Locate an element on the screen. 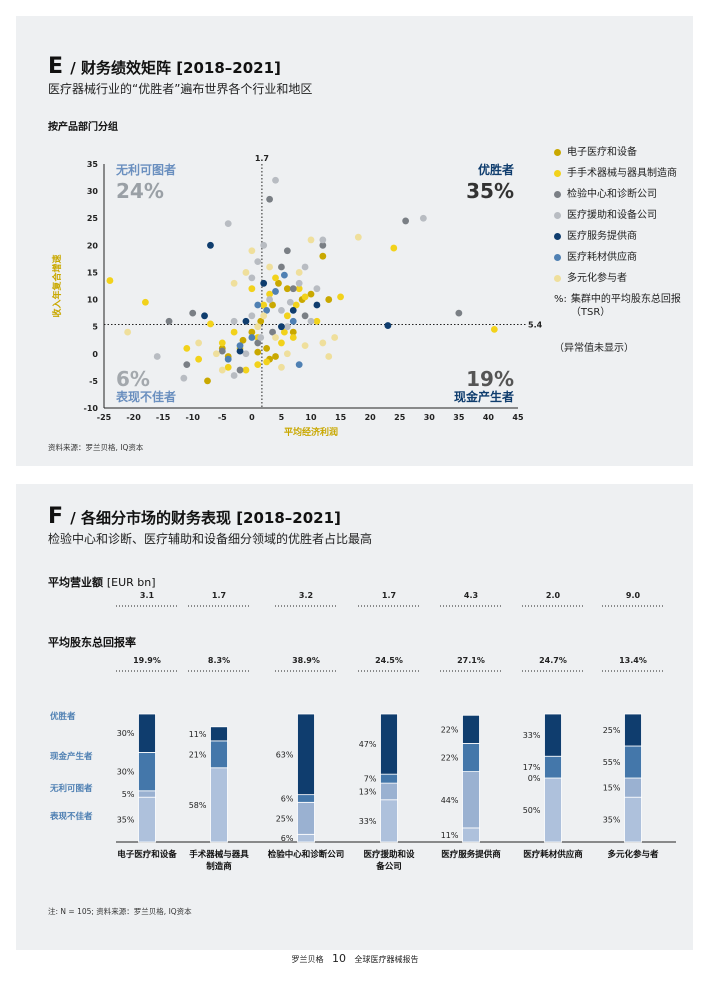 Image resolution: width=710 pixels, height=1004 pixels. section-f-note: 注: N = 105; 资料来源：罗兰贝格, IQ资本 is located at coordinates (120, 911).